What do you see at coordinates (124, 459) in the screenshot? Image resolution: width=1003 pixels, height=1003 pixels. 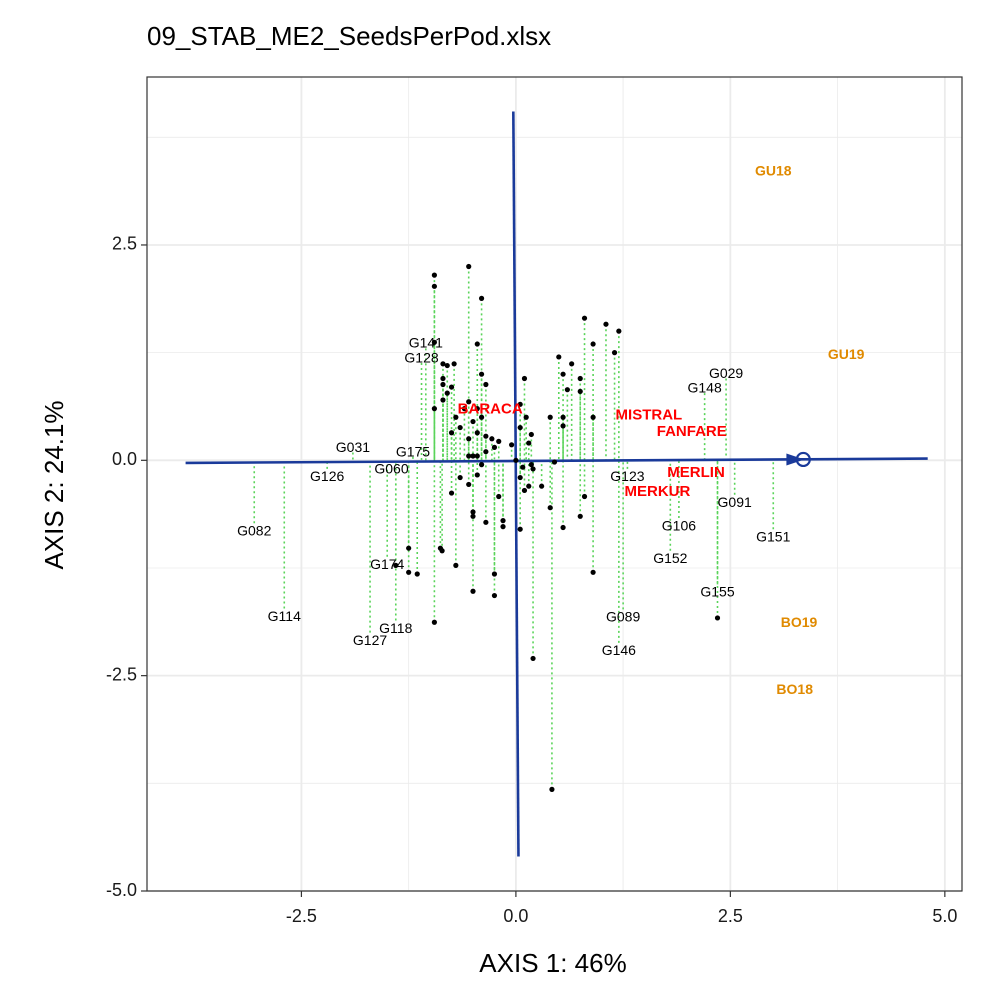 I see `y-tick-label: 0.0` at bounding box center [124, 459].